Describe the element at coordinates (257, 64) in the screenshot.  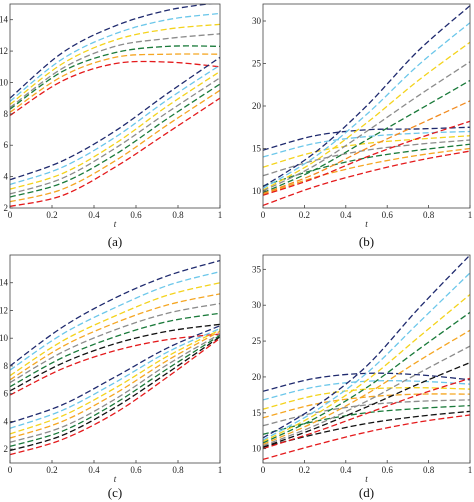
I see `y-tick-label-b-4: 25` at that location.